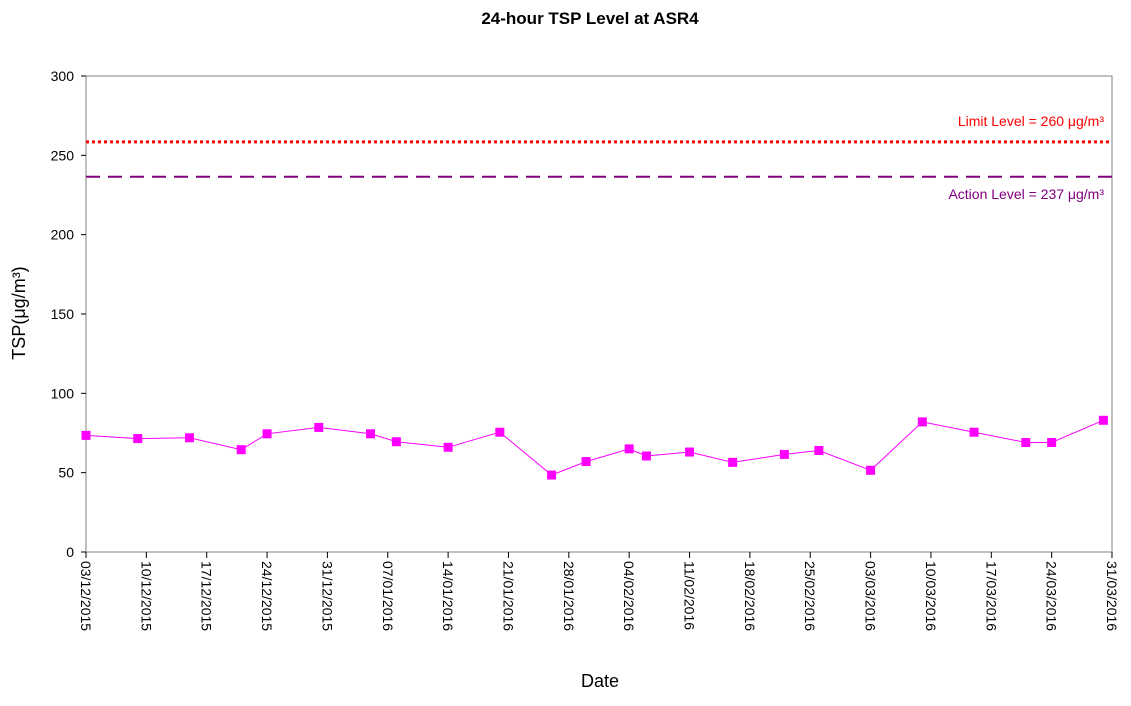  Describe the element at coordinates (86, 596) in the screenshot. I see `x-tick-label: 03/12/2015` at that location.